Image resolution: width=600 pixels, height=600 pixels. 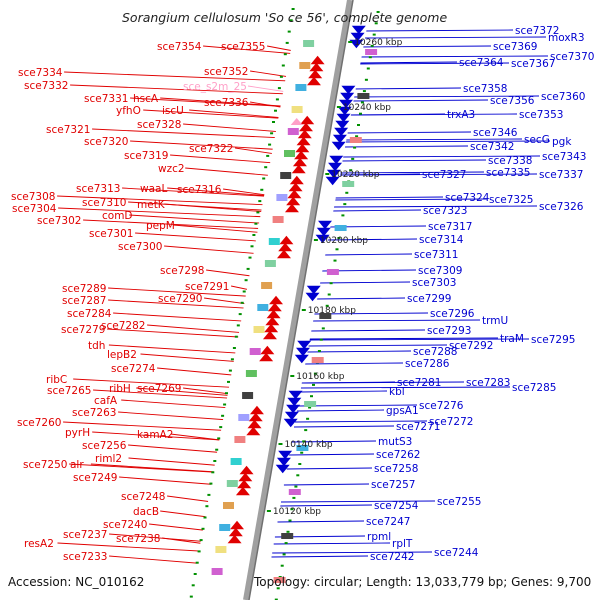 What do you see at coordinates (388, 522) in the screenshot?
I see `gene-label-sce7247: sce7247` at bounding box center [388, 522].